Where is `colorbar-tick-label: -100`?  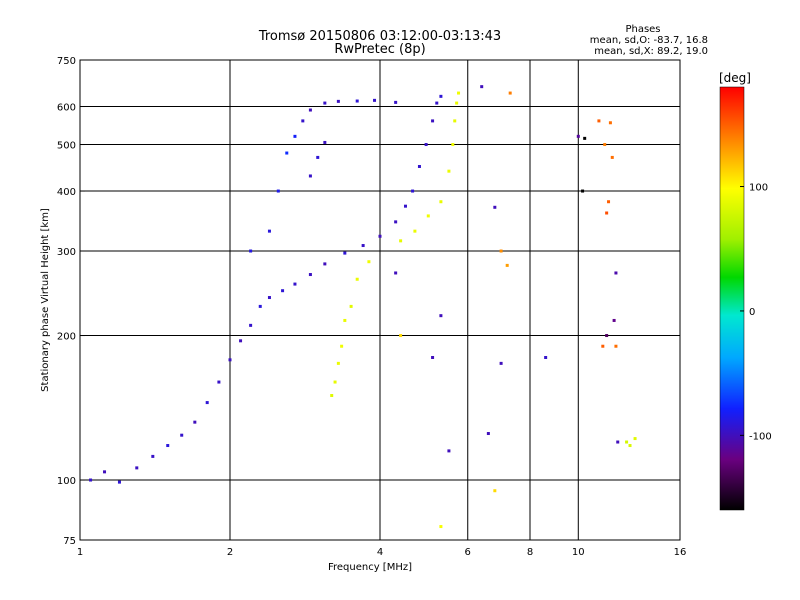 colorbar-tick-label: -100 is located at coordinates (760, 436).